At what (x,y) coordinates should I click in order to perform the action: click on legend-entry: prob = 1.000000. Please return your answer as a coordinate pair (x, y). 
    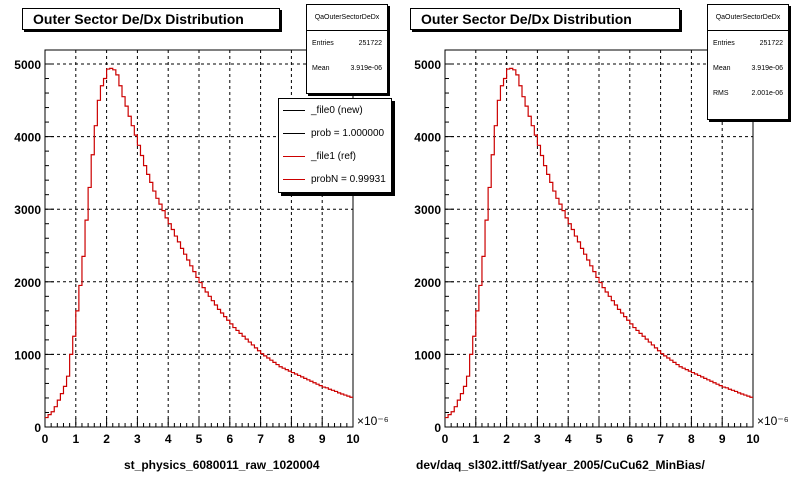
    Looking at the image, I should click on (335, 133).